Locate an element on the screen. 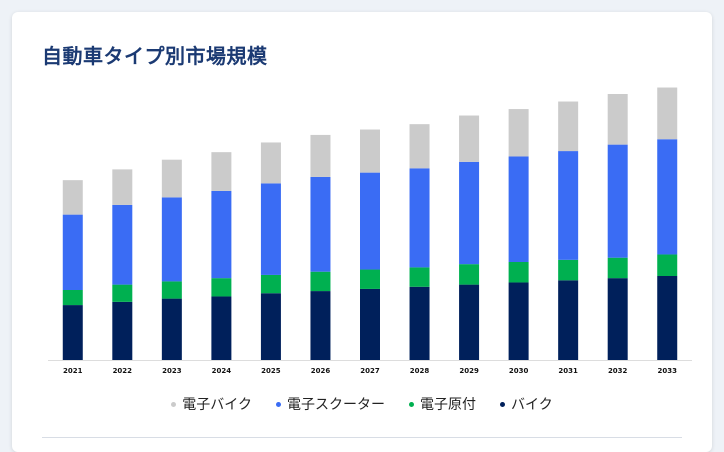  x-tick-label: 2032 is located at coordinates (618, 371).